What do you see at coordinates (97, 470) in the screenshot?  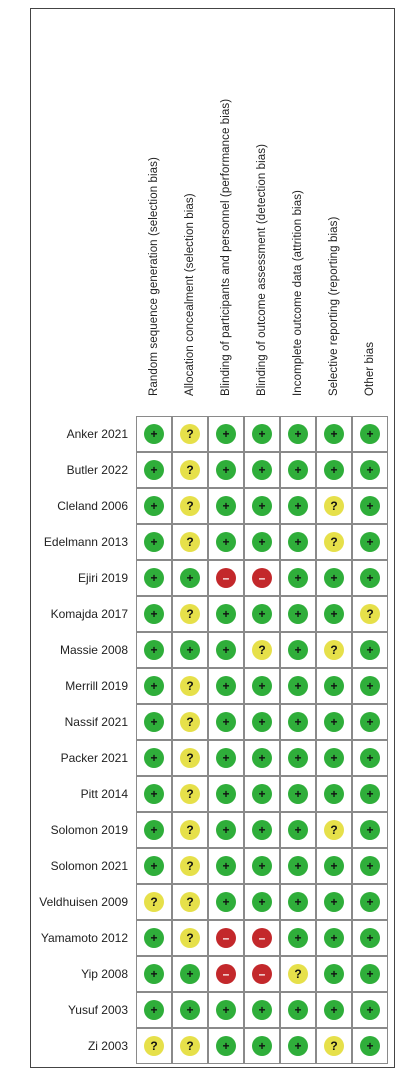 I see `study-label: Butler 2022` at bounding box center [97, 470].